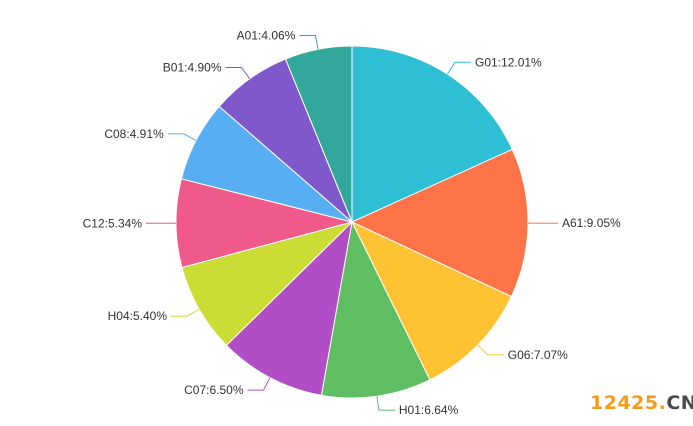  What do you see at coordinates (238, 73) in the screenshot?
I see `leader-line-b01` at bounding box center [238, 73].